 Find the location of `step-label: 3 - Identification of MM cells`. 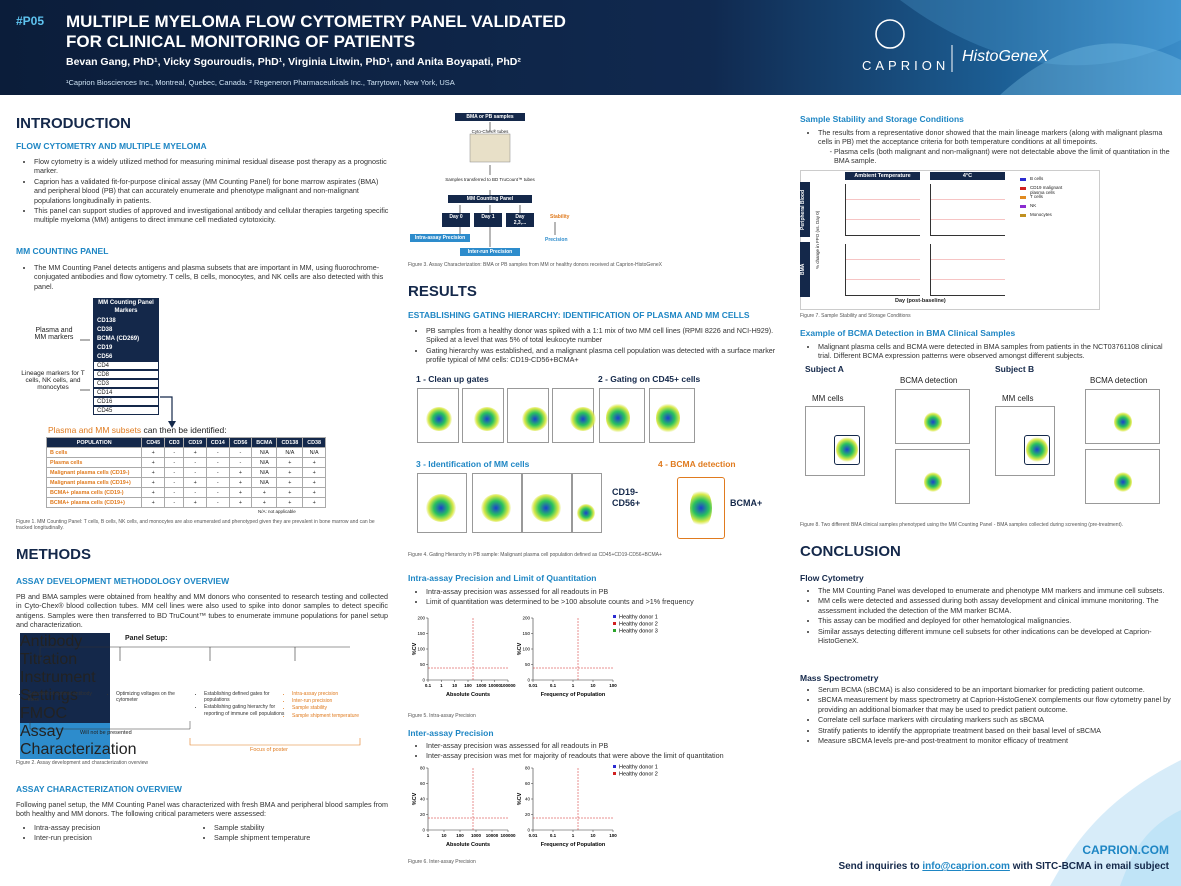

step-label: 3 - Identification of MM cells is located at coordinates (473, 464).